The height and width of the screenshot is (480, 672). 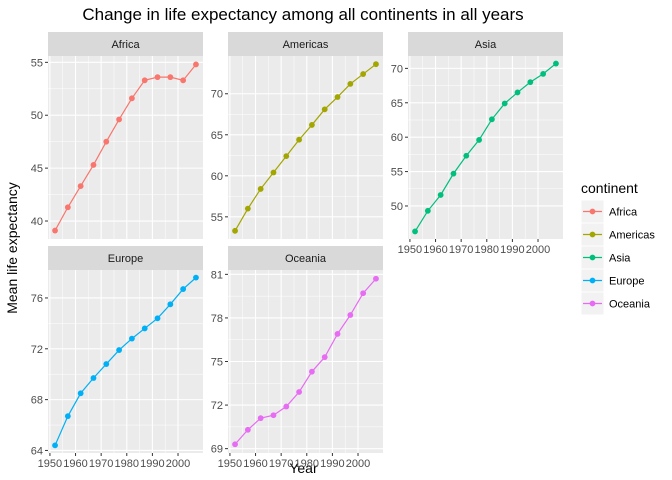 What do you see at coordinates (612, 280) in the screenshot?
I see `legend-item-europe: Europe` at bounding box center [612, 280].